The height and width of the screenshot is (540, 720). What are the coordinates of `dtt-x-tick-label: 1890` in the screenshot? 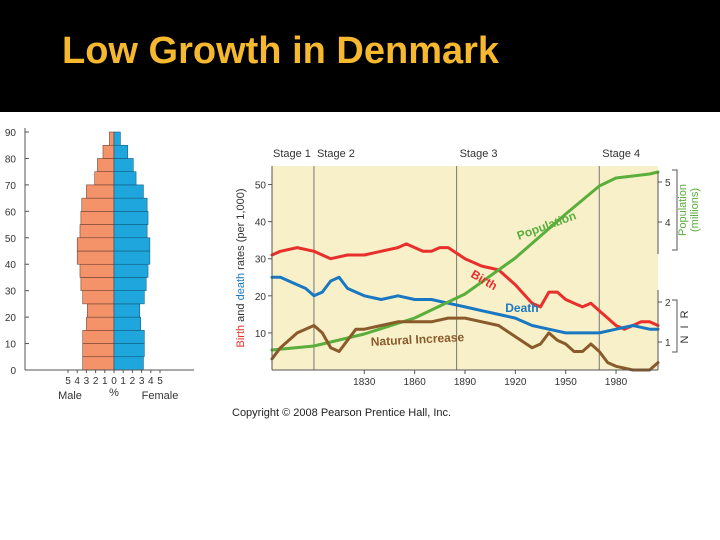 It's located at (465, 382).